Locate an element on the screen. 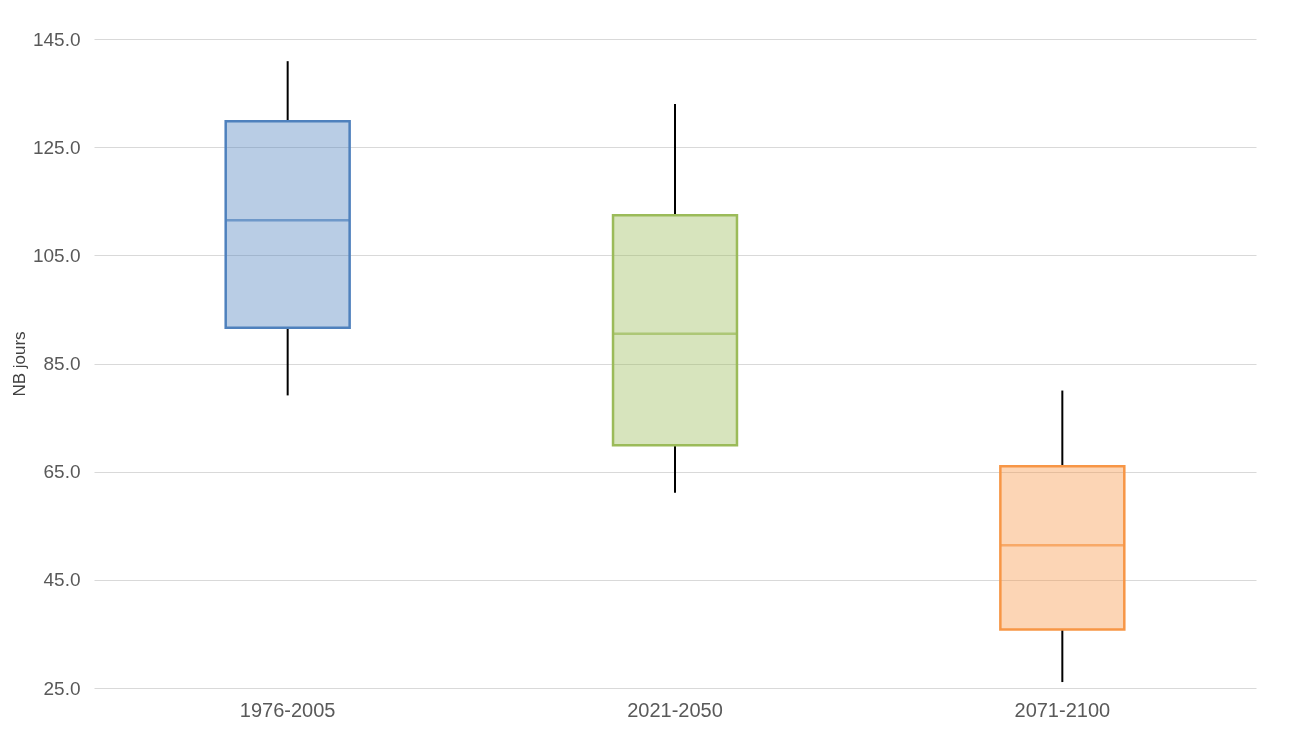 This screenshot has height=747, width=1296. y-tick-label: 65.0 is located at coordinates (62, 472).